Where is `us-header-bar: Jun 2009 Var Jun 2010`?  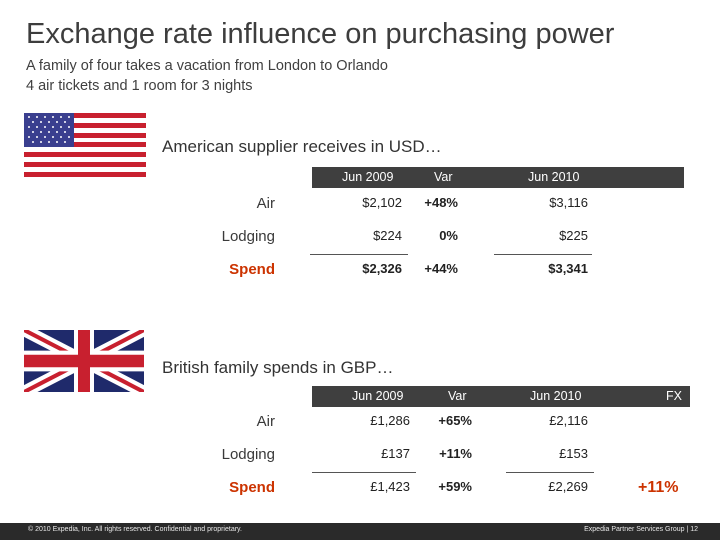 us-header-bar: Jun 2009 Var Jun 2010 is located at coordinates (498, 177).